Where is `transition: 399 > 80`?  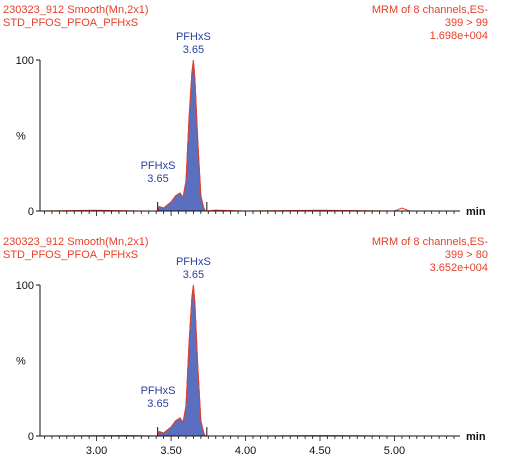 transition: 399 > 80 is located at coordinates (466, 255).